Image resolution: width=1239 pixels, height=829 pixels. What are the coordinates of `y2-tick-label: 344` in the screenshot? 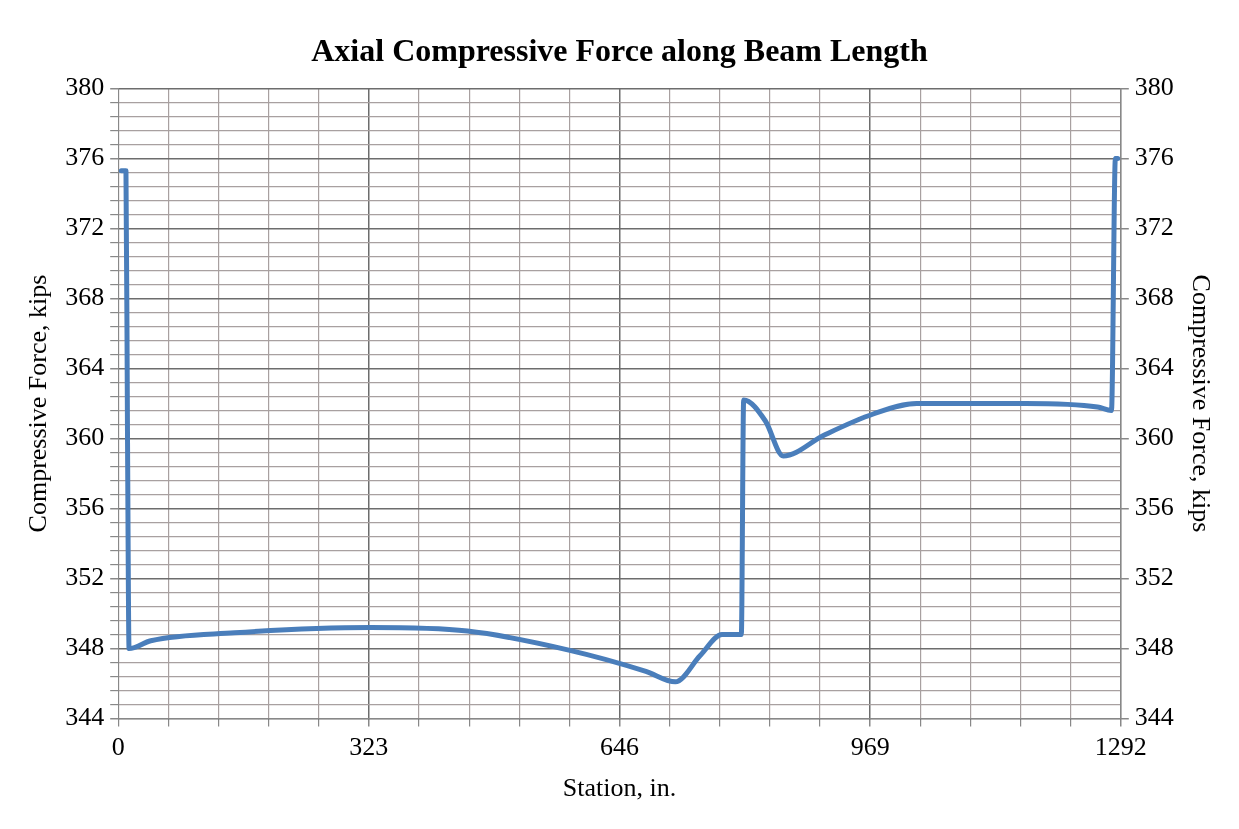 It's located at (1154, 717).